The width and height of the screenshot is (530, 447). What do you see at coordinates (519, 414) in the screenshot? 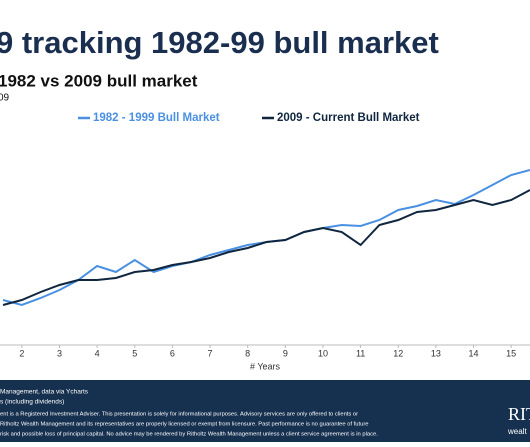
I see `logo: RIT` at bounding box center [519, 414].